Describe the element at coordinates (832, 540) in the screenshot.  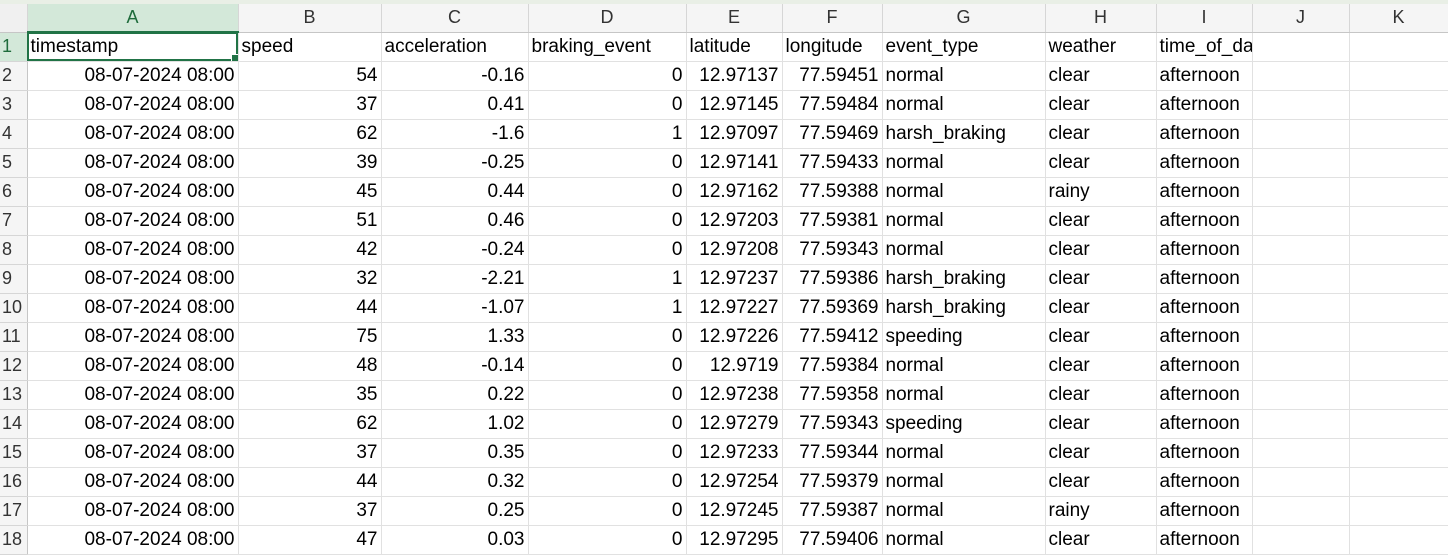
I see `cell-f18: 77.59406` at that location.